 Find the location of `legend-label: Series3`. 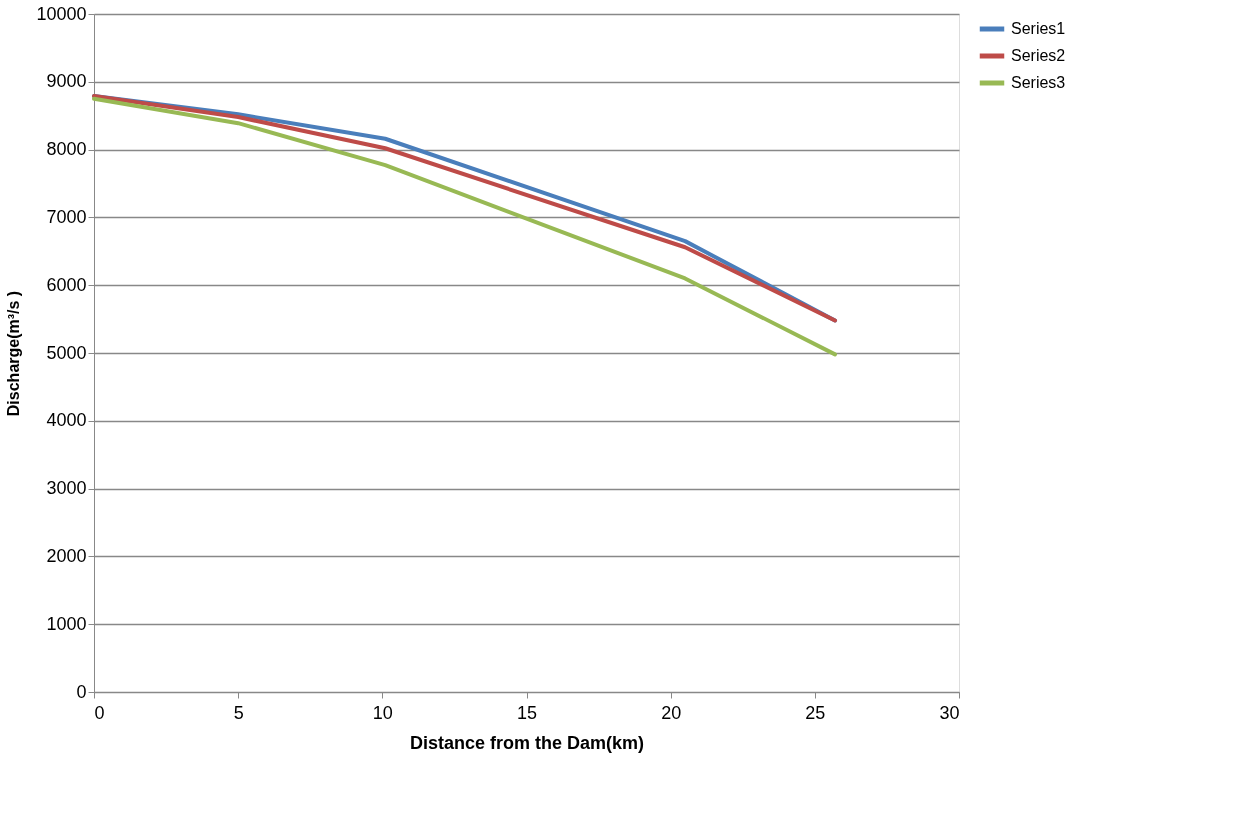

legend-label: Series3 is located at coordinates (1038, 82).